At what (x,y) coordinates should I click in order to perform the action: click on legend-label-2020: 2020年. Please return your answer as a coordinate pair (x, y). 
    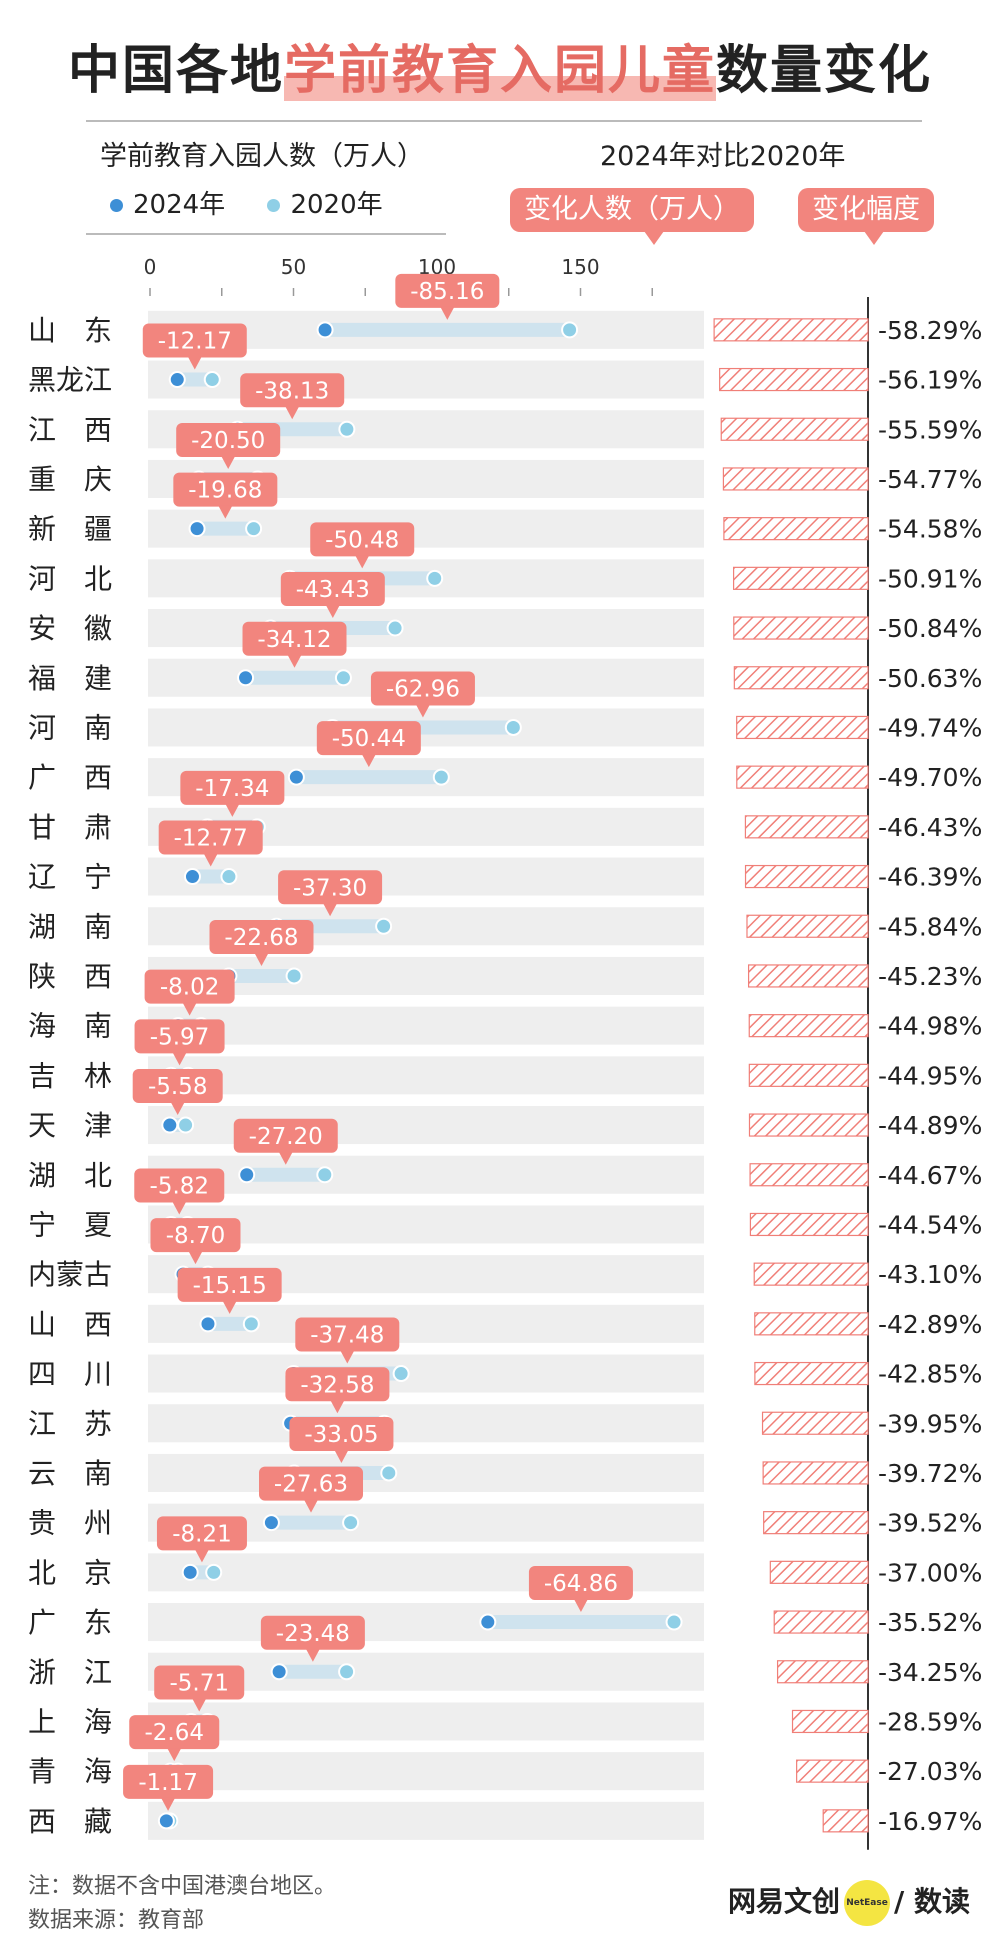
    Looking at the image, I should click on (336, 205).